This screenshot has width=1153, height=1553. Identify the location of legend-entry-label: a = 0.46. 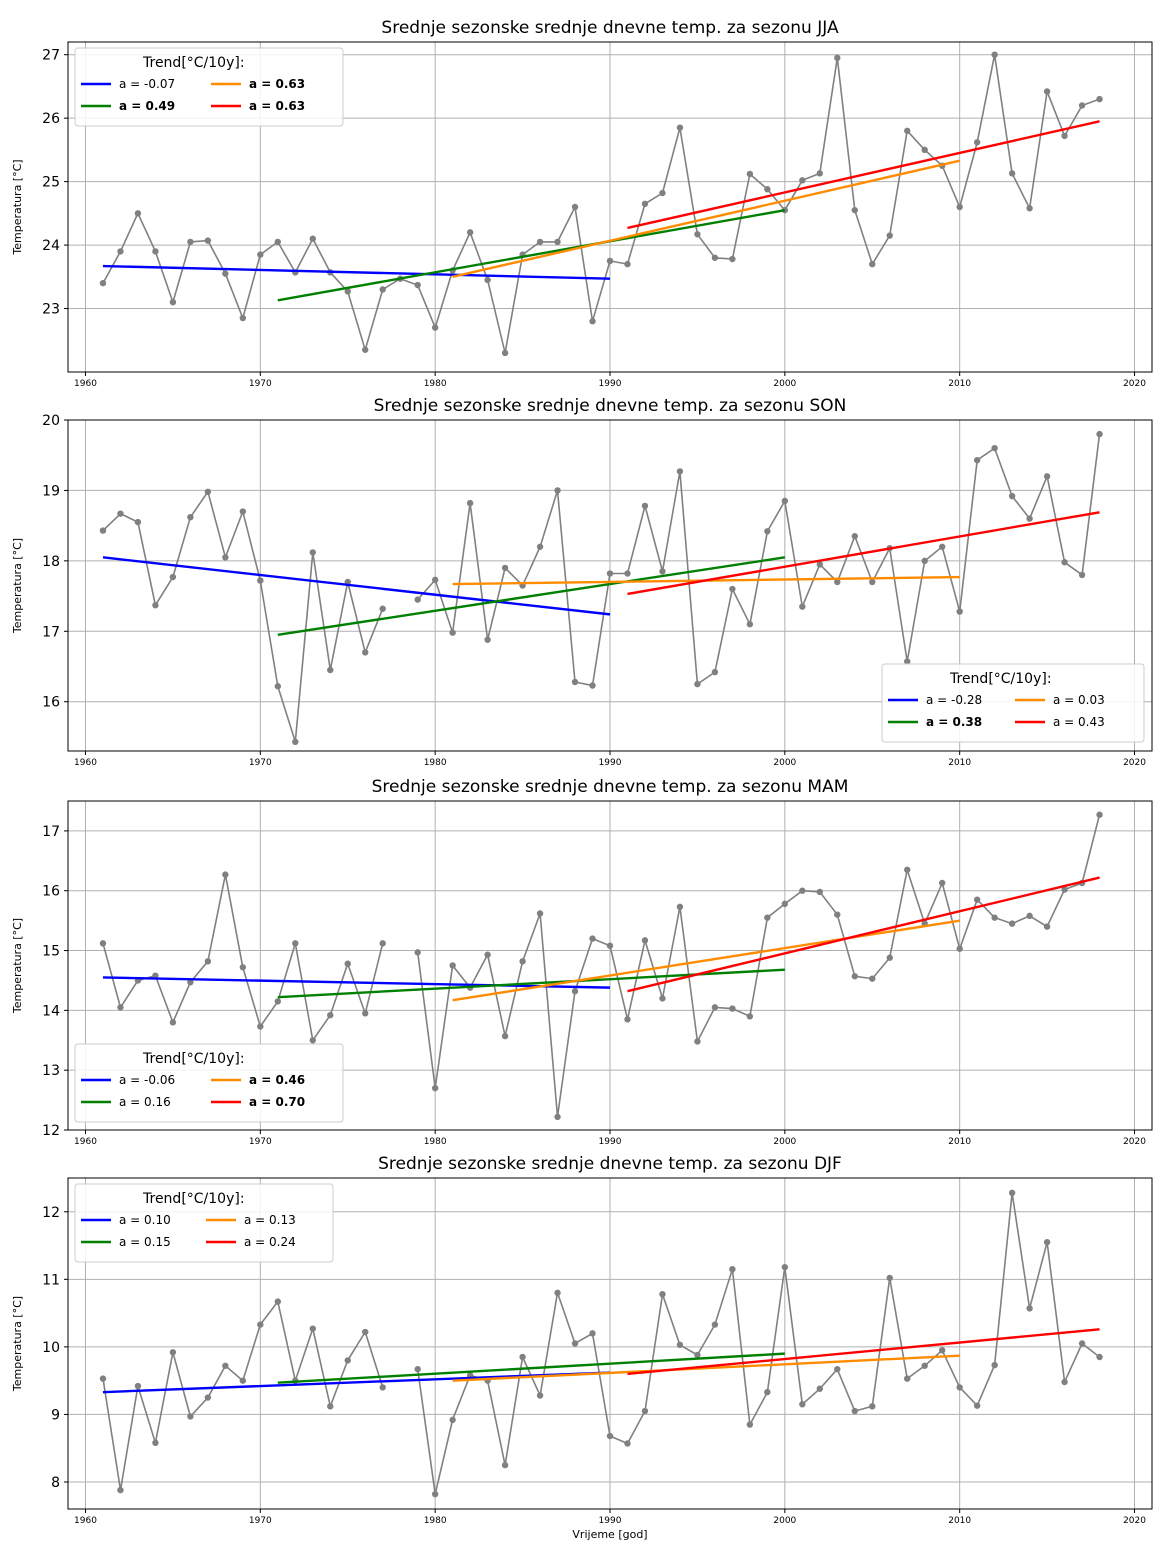
(277, 1080).